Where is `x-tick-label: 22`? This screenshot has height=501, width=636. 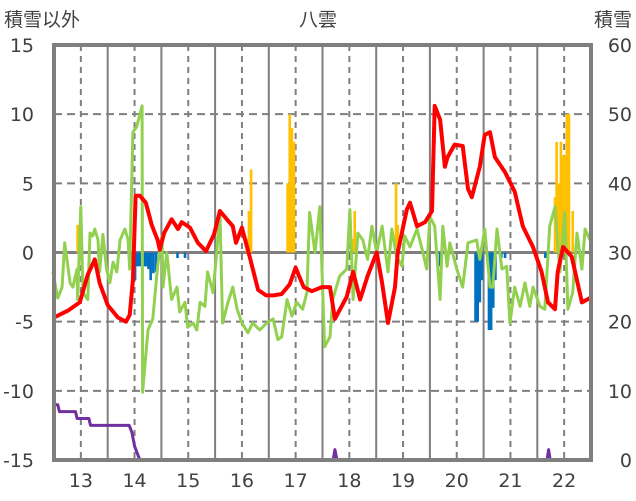 x-tick-label: 22 is located at coordinates (564, 481).